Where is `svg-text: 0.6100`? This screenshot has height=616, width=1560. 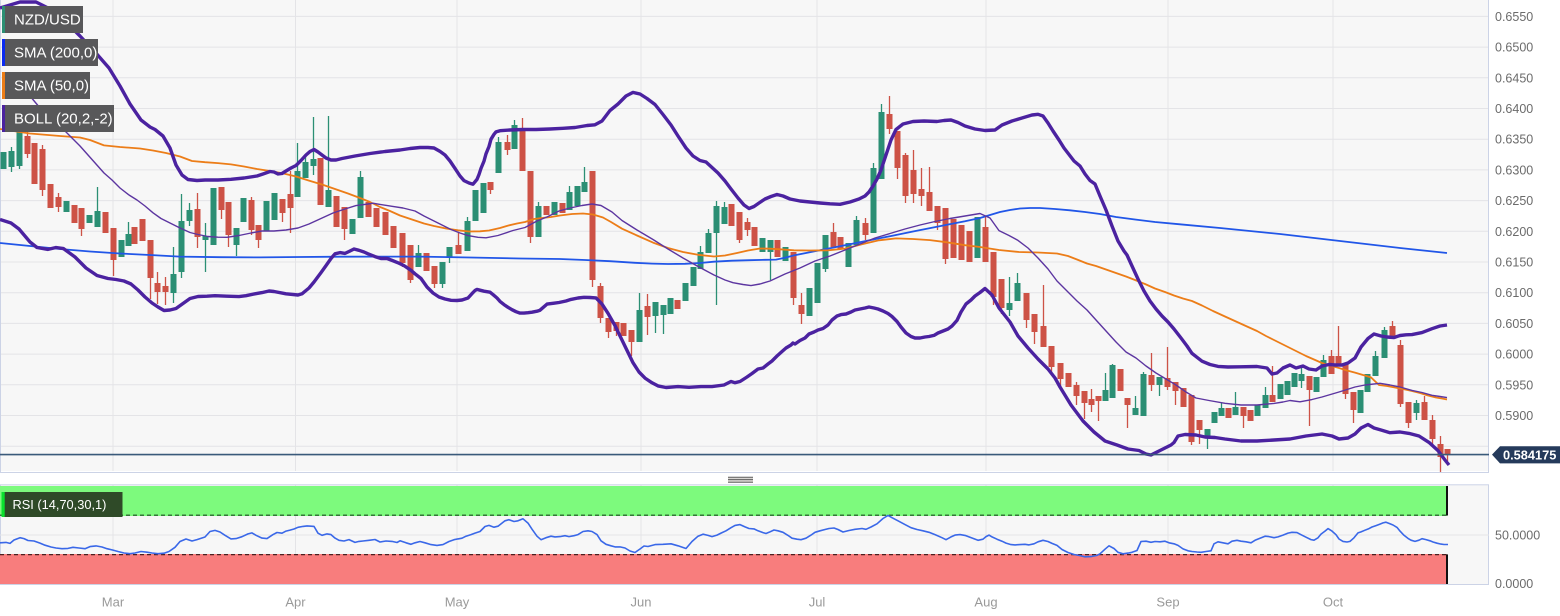 svg-text: 0.6100 is located at coordinates (1514, 293).